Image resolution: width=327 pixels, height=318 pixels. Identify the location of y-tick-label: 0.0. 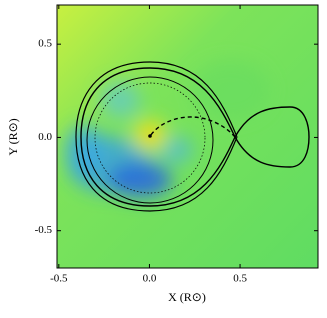
(45, 137).